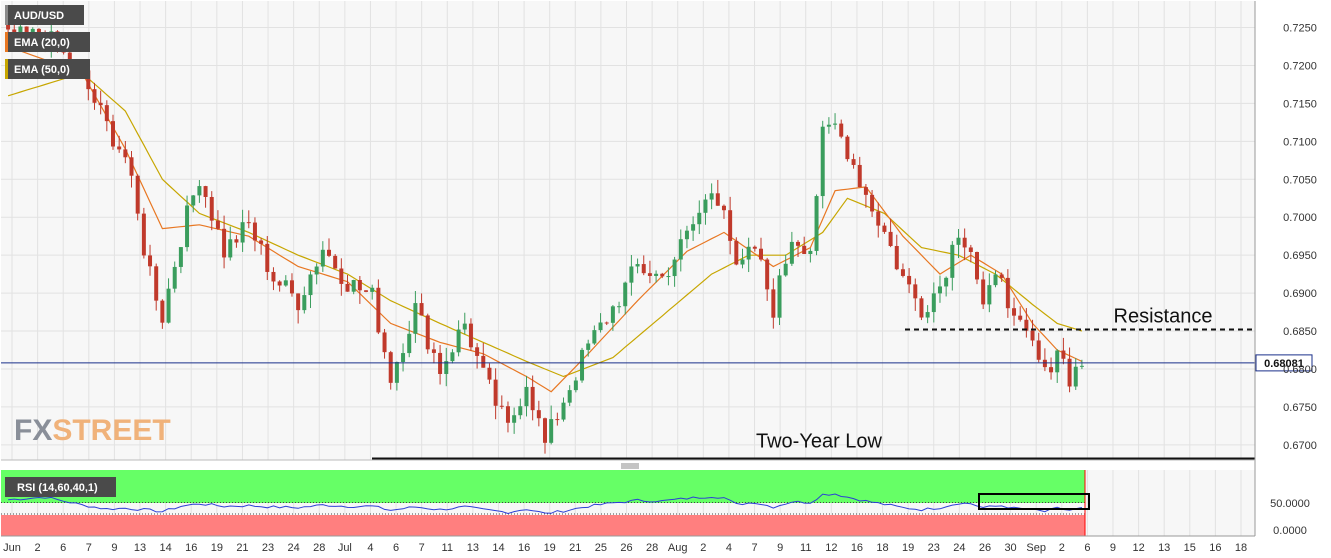  Describe the element at coordinates (1300, 256) in the screenshot. I see `y-tick-label: 0.6950` at that location.